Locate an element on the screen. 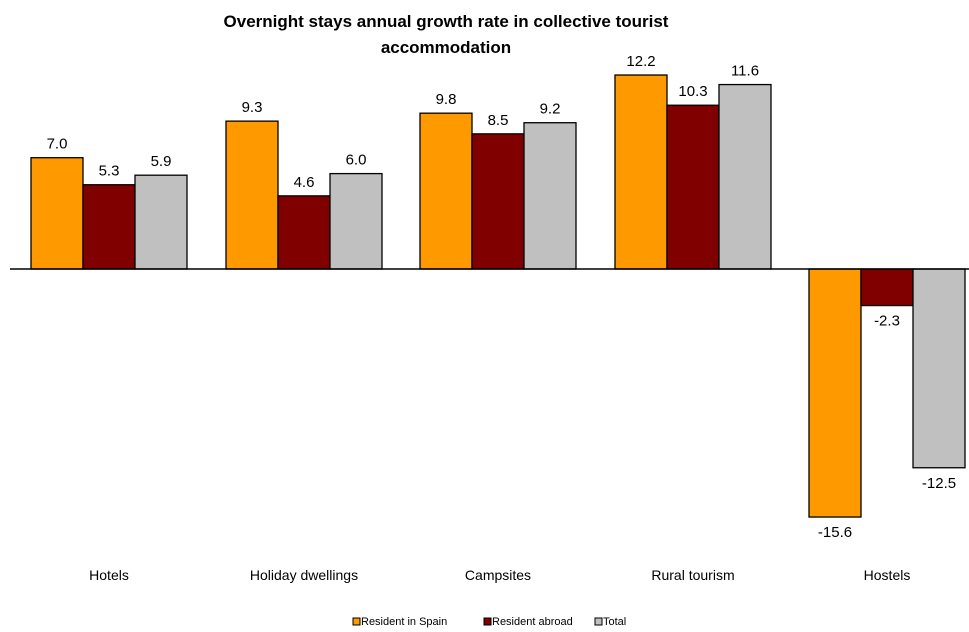  bar-holiday-dwellings-resident-abroad is located at coordinates (304, 232).